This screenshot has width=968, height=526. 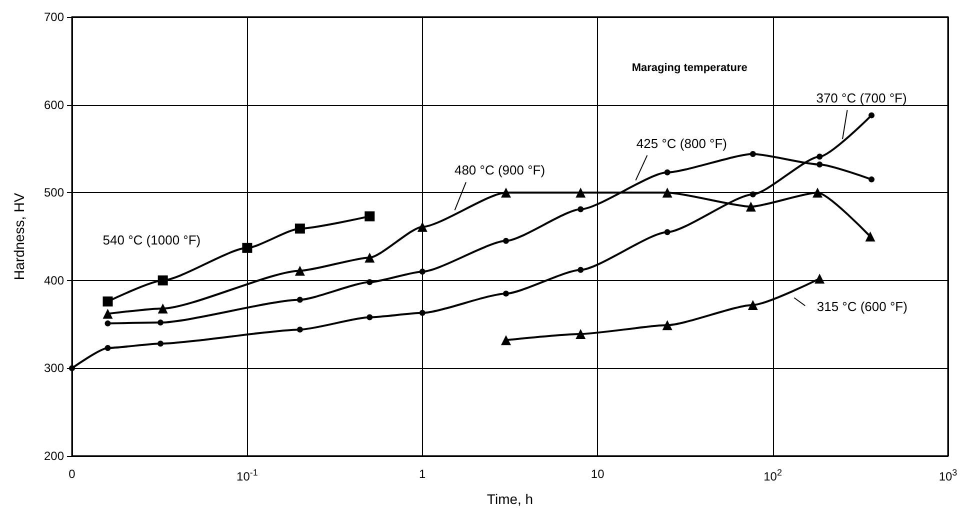 I want to click on y-tick-label: 600, so click(x=54, y=105).